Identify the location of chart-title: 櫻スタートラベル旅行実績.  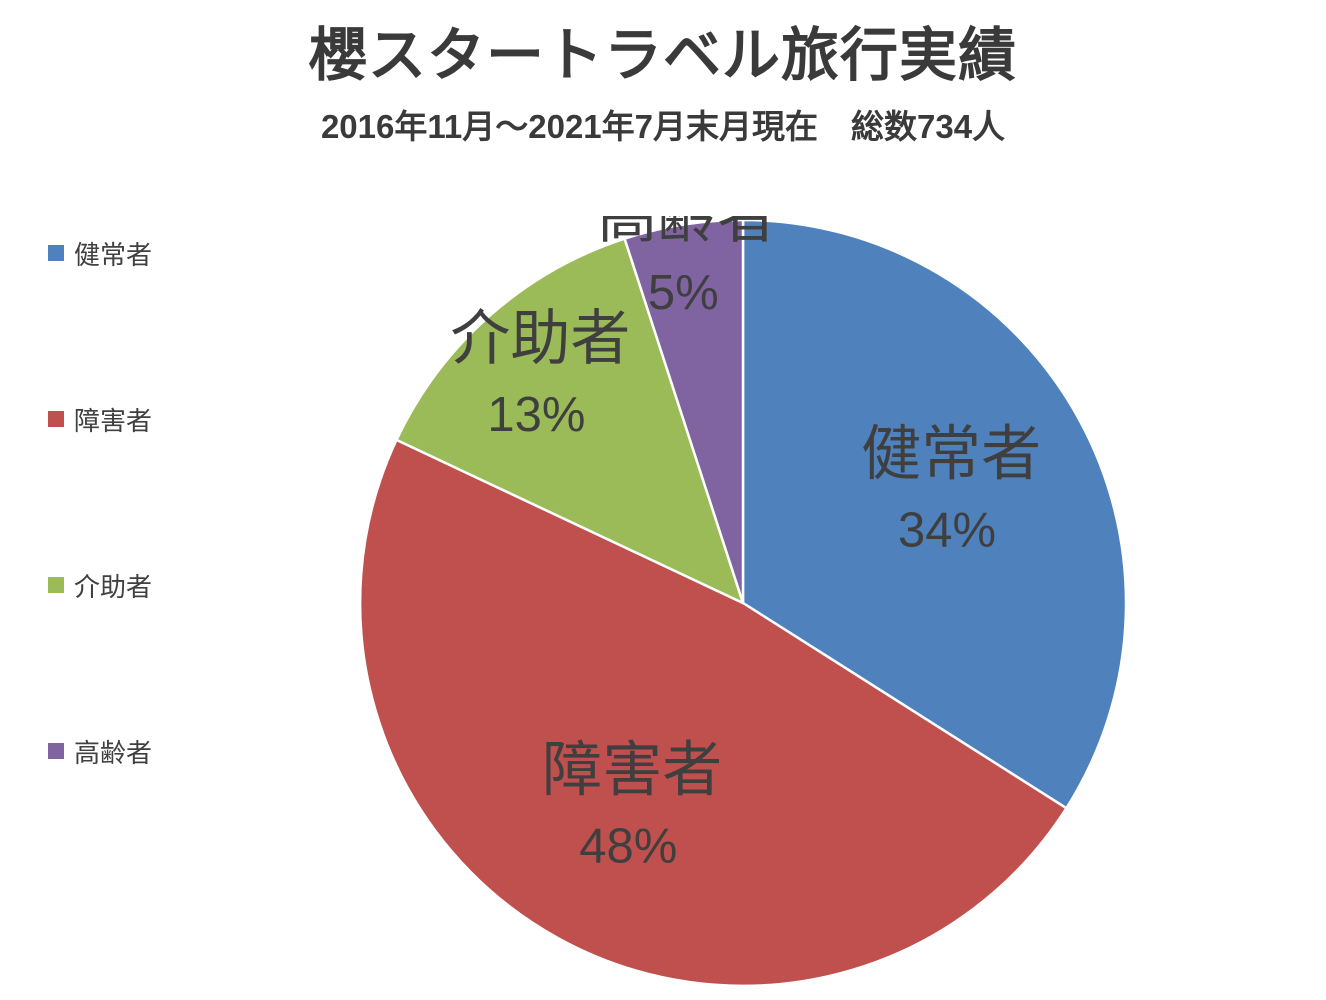
(662, 55).